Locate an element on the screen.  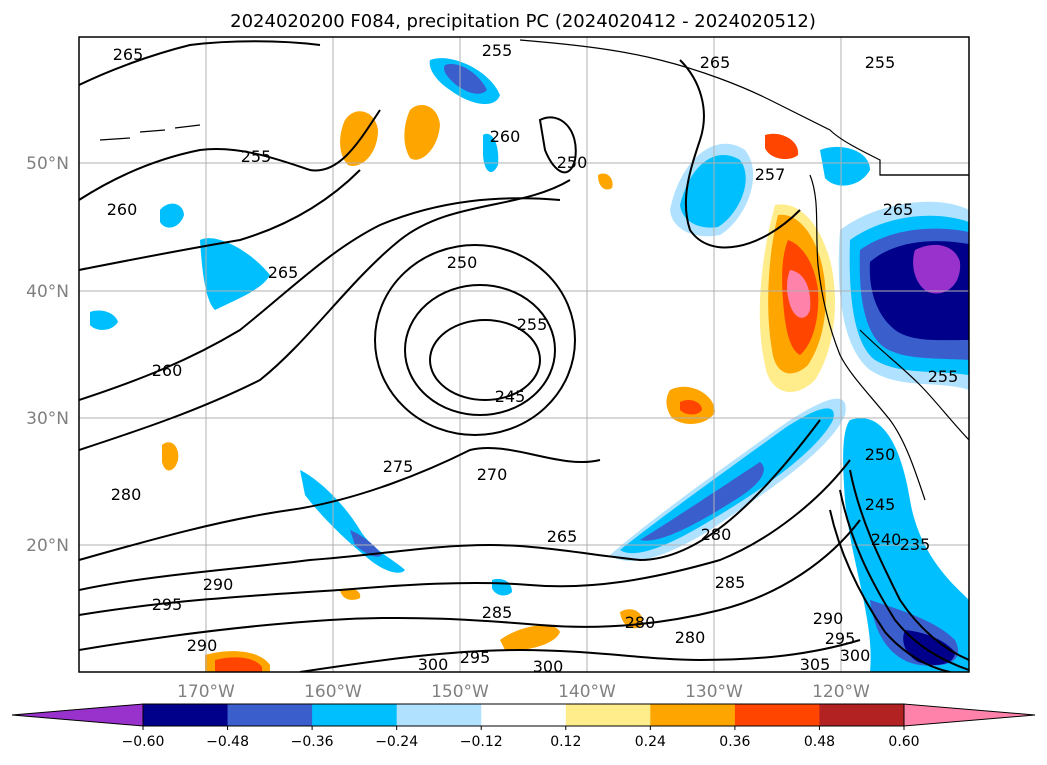
colorbar-tick-label: −0.48 is located at coordinates (227, 742).